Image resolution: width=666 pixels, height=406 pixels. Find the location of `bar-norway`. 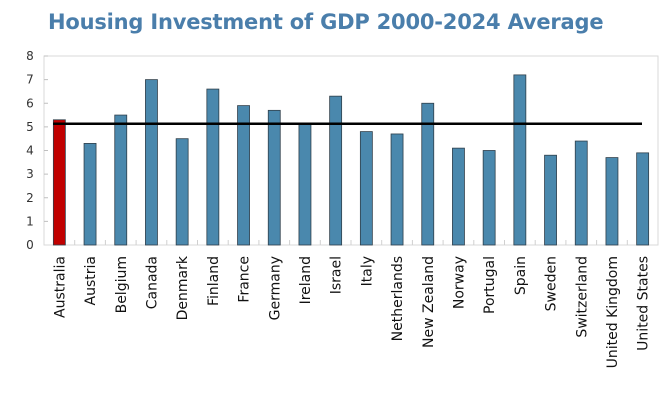

bar-norway is located at coordinates (458, 196).